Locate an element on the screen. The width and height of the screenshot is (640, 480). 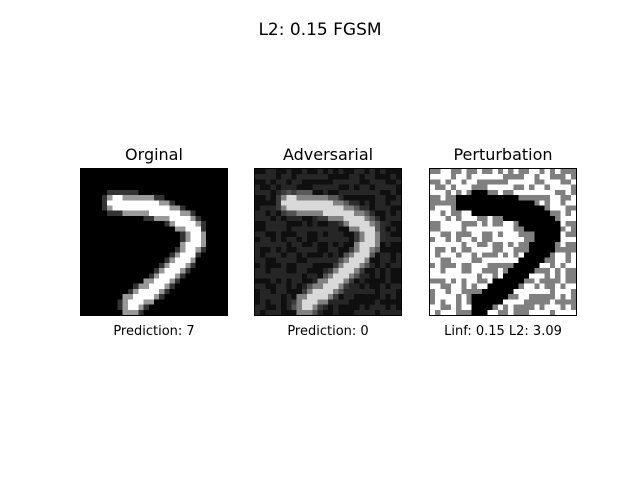
adversarial-digit-canvas is located at coordinates (328, 242).